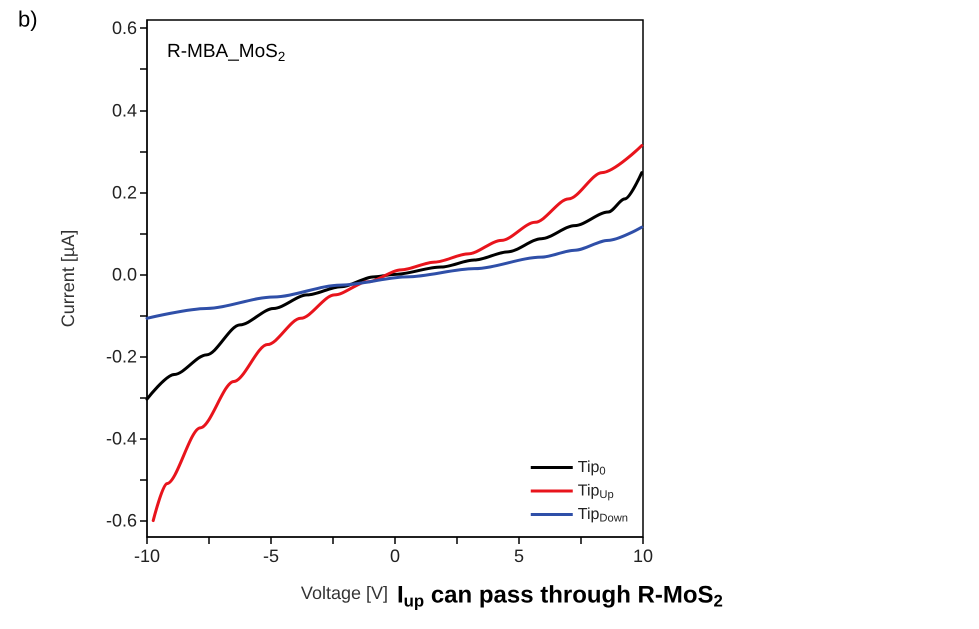 The height and width of the screenshot is (629, 979). What do you see at coordinates (519, 556) in the screenshot?
I see `x-tick-label: 5` at bounding box center [519, 556].